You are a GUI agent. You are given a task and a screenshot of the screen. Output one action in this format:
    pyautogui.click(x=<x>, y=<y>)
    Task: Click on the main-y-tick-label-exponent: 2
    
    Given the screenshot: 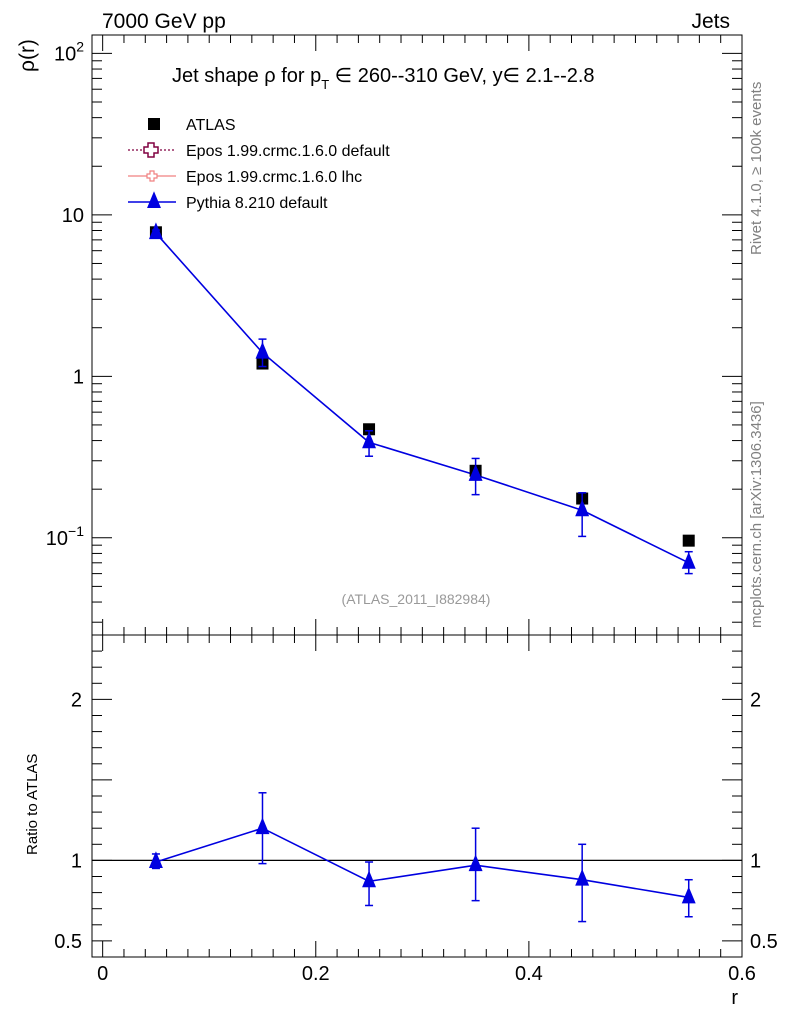 What is the action you would take?
    pyautogui.click(x=80, y=46)
    